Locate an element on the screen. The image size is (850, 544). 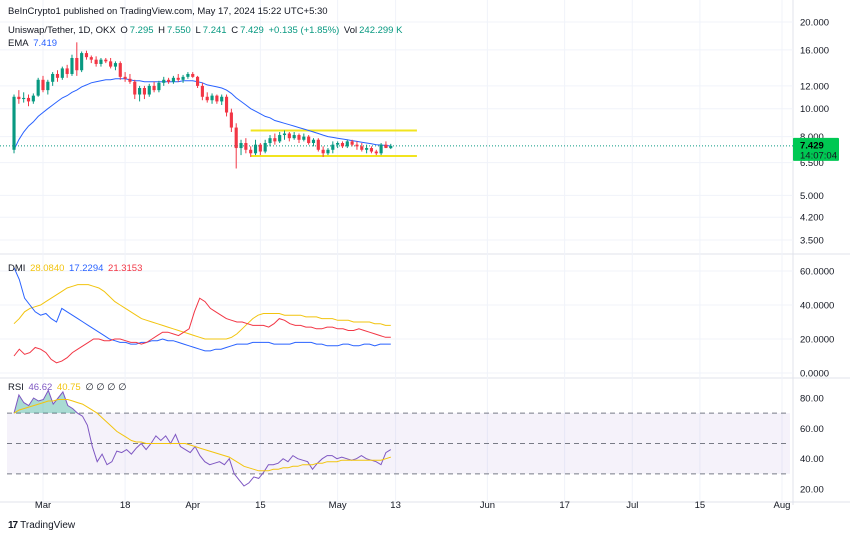
rsi-overbought-fill is located at coordinates (48, 402).